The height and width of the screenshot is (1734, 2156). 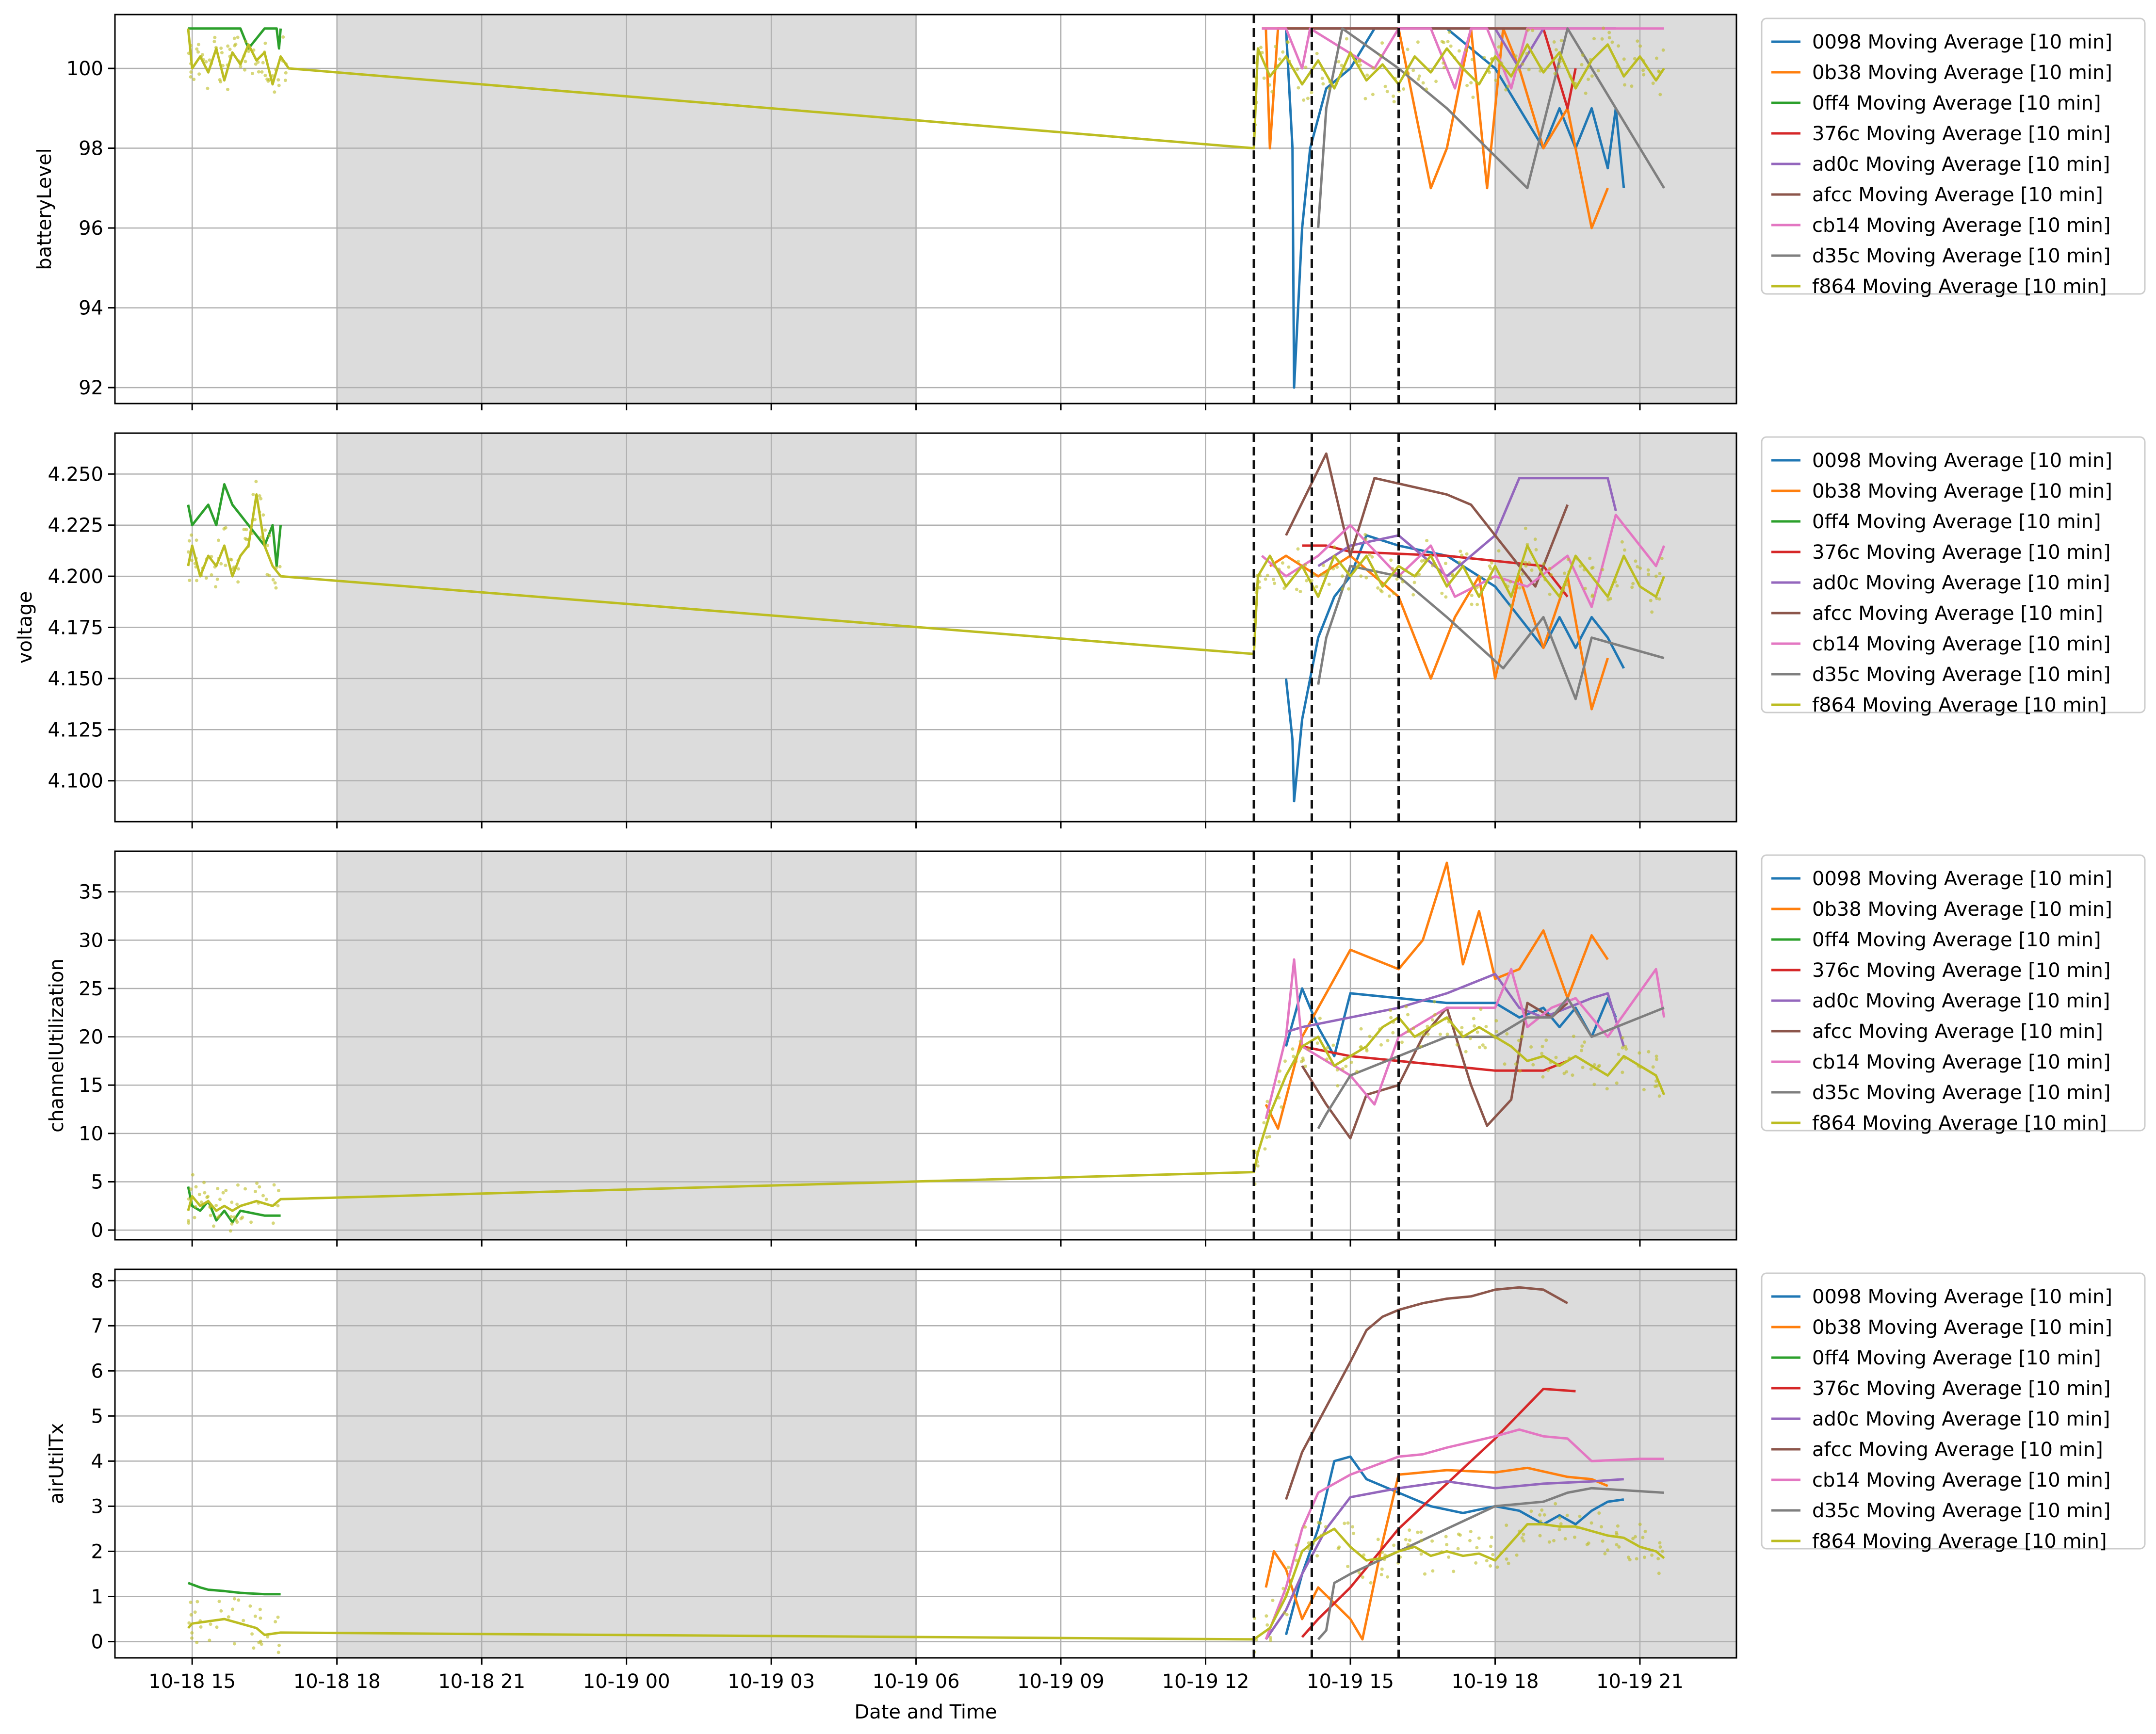 I want to click on y-tick-label: 35, so click(x=91, y=892).